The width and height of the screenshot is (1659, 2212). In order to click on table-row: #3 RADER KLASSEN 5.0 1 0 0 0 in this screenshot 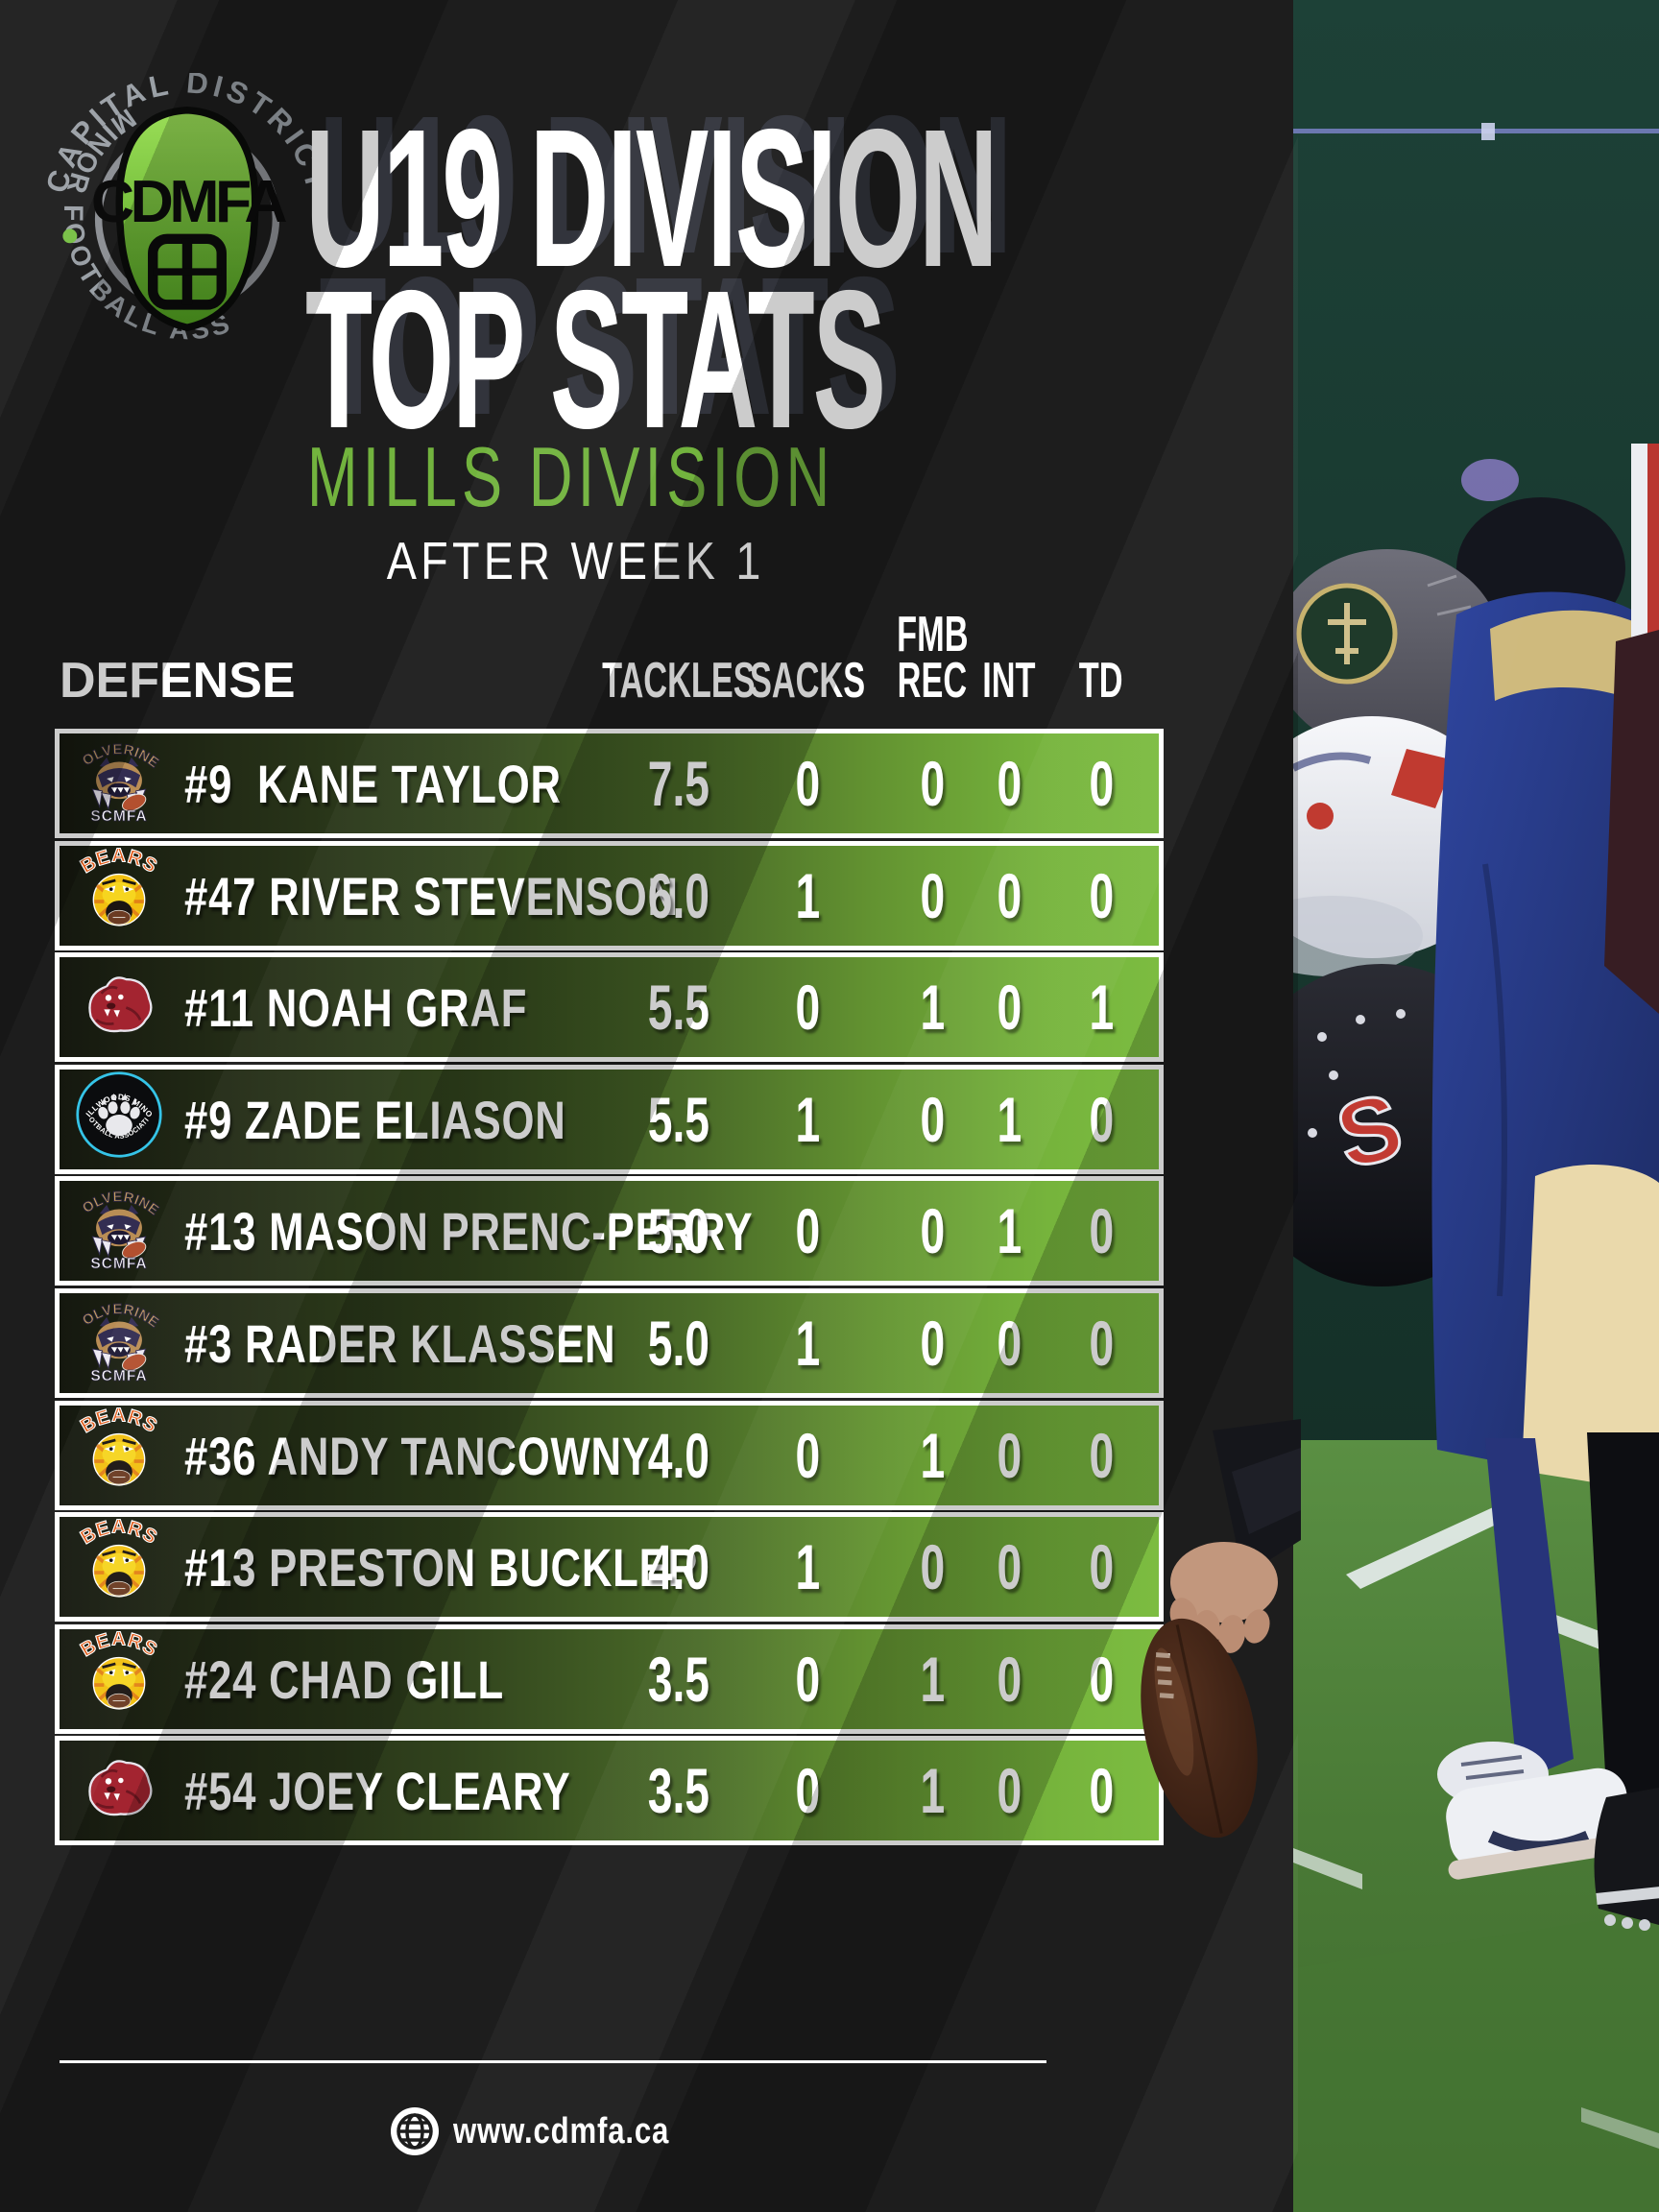, I will do `click(609, 1343)`.